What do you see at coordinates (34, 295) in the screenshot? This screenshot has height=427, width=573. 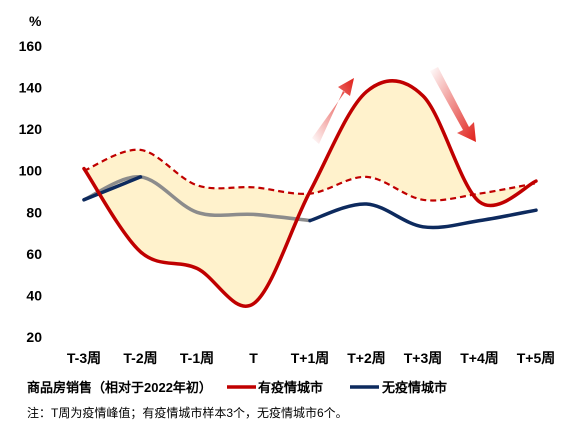 I see `y-tick-label: 40` at bounding box center [34, 295].